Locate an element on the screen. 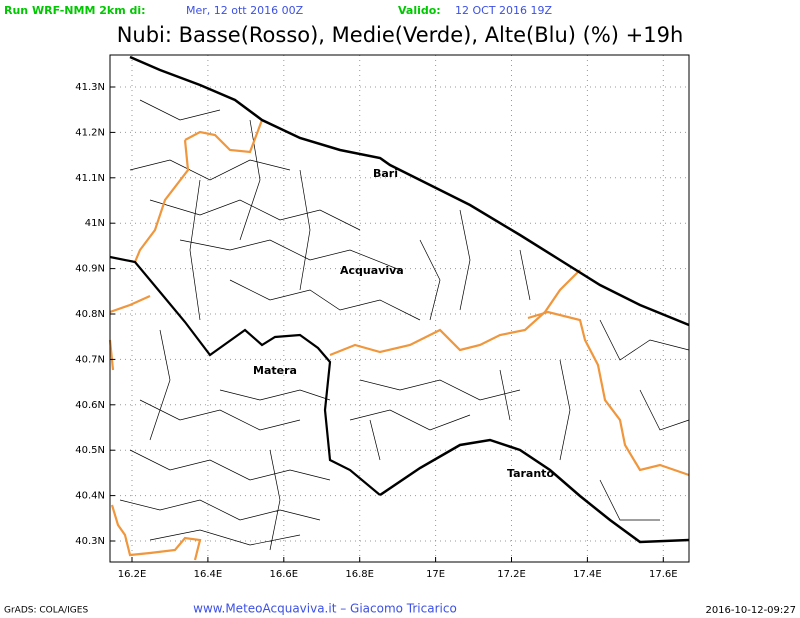 The image size is (800, 618). lat-tick-label: 40.4N is located at coordinates (90, 496).